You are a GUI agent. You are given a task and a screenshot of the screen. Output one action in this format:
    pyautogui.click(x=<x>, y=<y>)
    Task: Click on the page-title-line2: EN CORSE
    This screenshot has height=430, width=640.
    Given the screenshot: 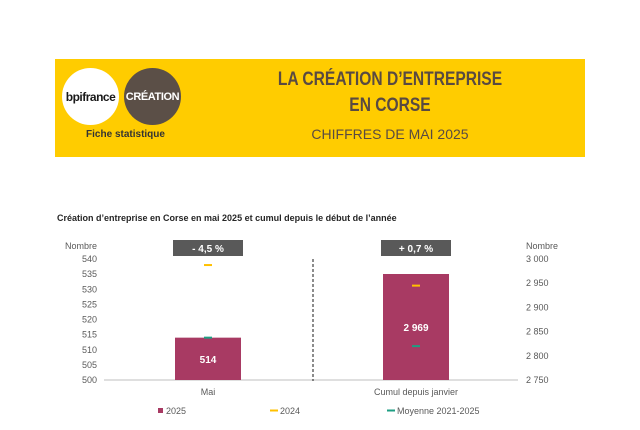 What is the action you would take?
    pyautogui.click(x=390, y=105)
    